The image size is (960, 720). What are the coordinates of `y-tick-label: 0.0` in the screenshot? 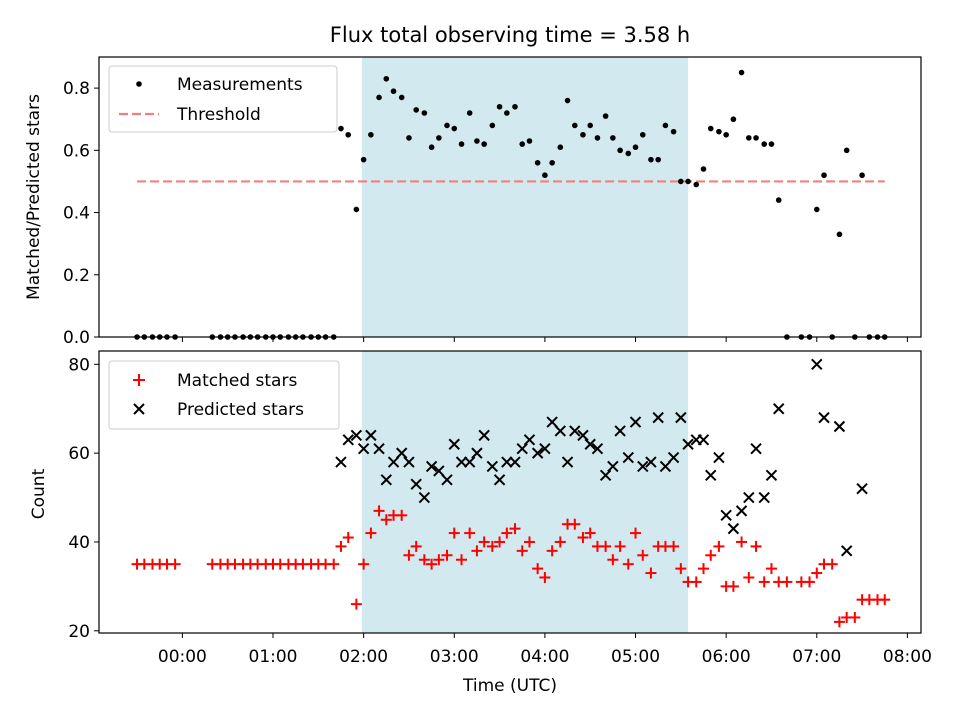 It's located at (76, 338).